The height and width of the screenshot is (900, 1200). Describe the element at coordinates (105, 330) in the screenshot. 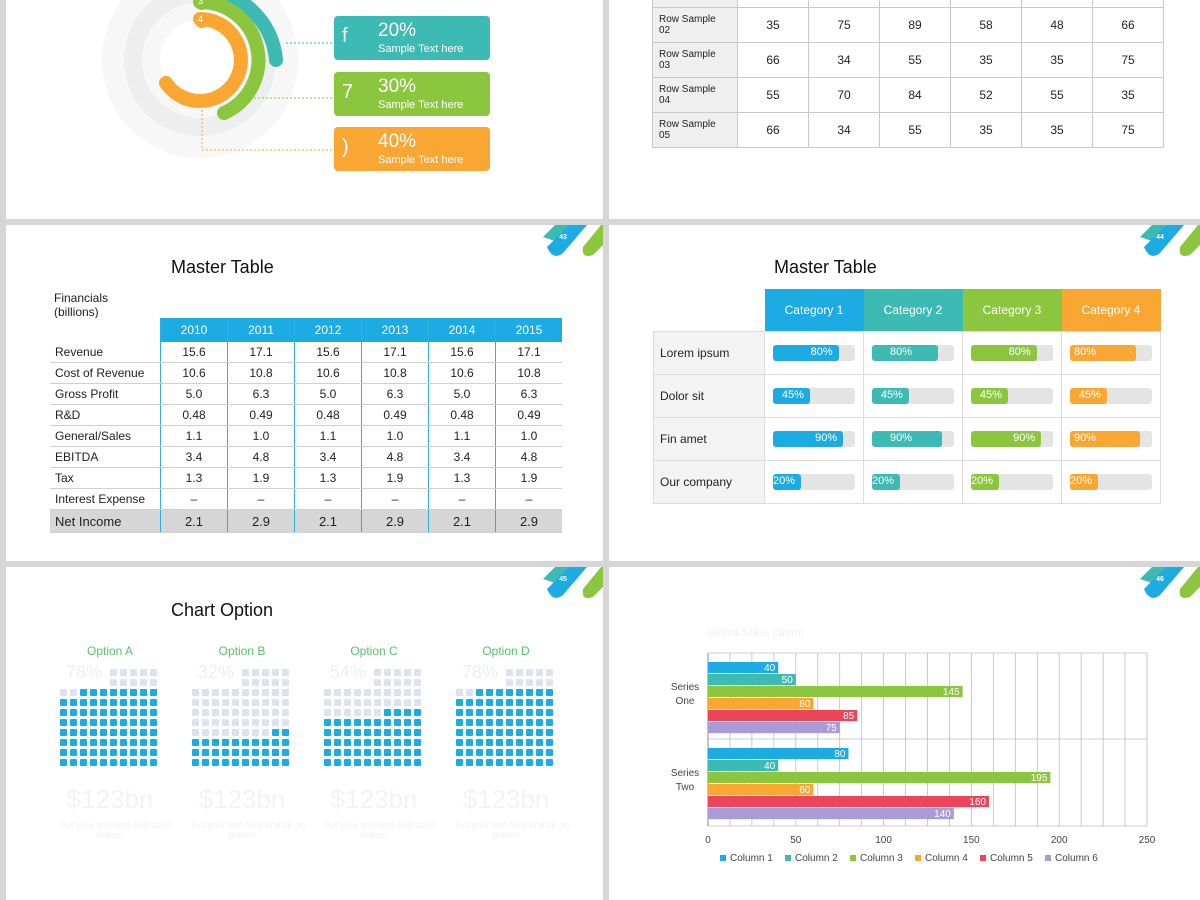

I see `header-blank` at that location.